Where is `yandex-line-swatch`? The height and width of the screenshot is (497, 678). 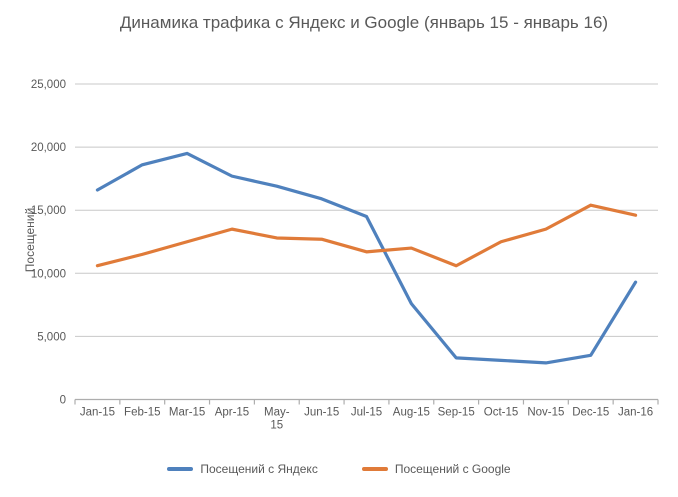 yandex-line-swatch is located at coordinates (180, 469).